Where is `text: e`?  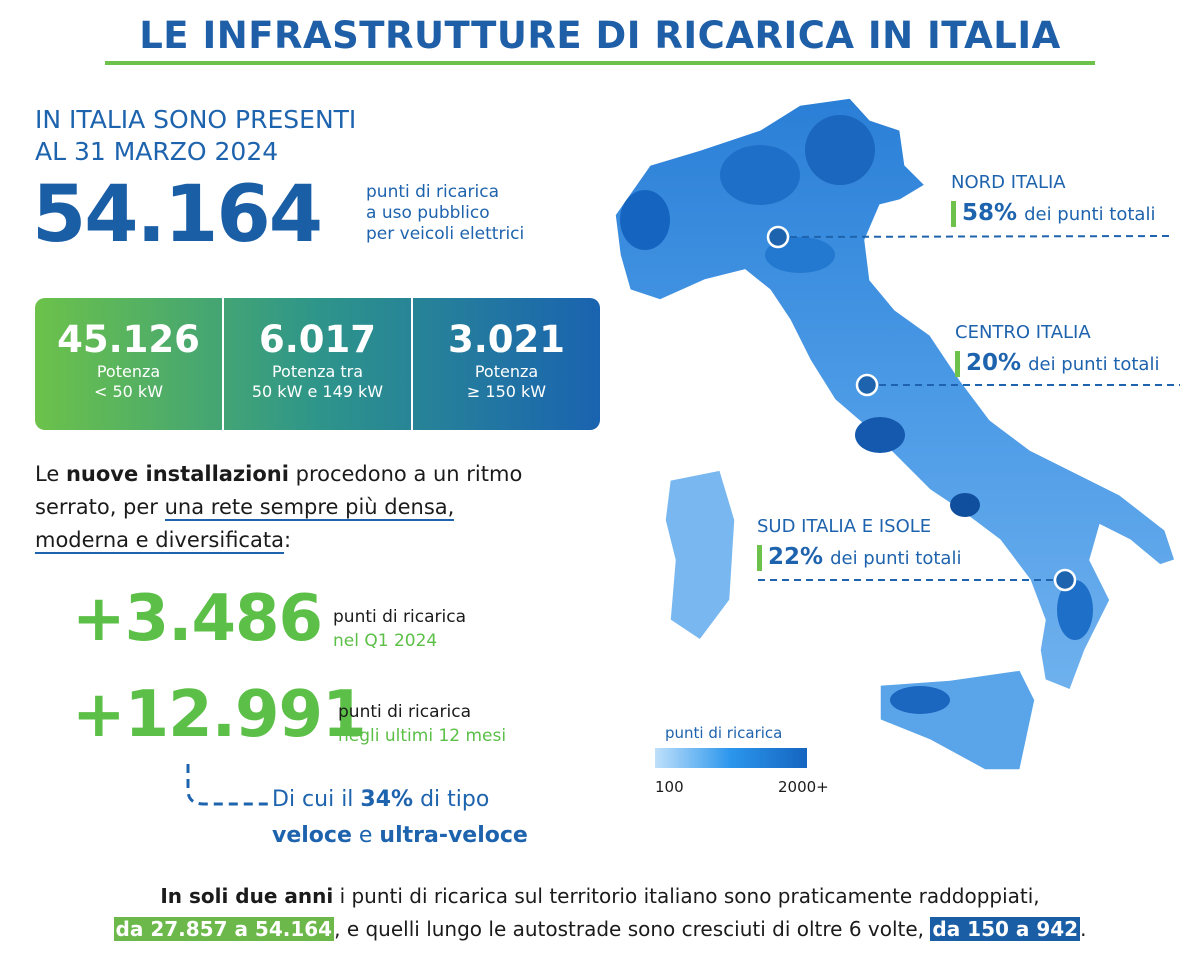 text: e is located at coordinates (365, 835).